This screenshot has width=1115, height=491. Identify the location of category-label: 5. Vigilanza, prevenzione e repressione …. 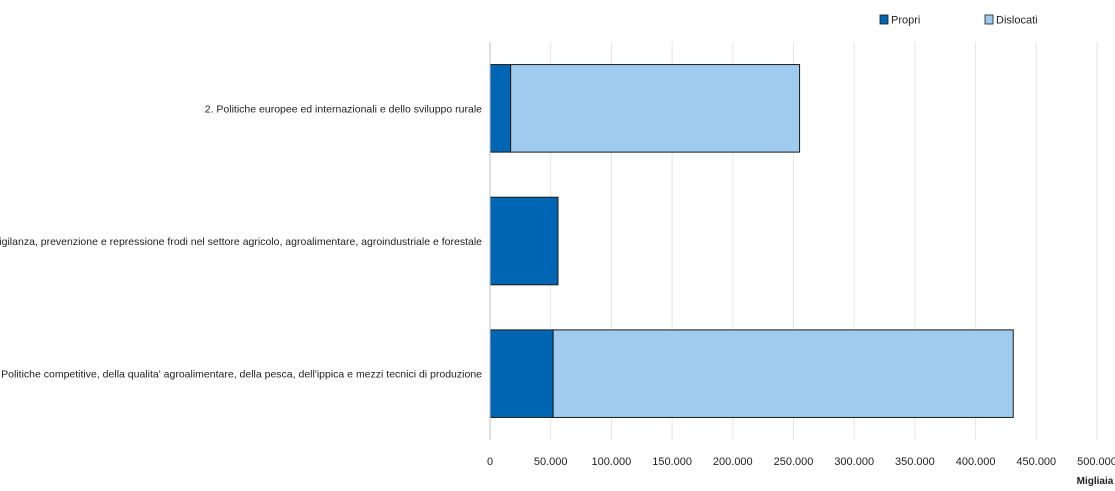
(241, 242).